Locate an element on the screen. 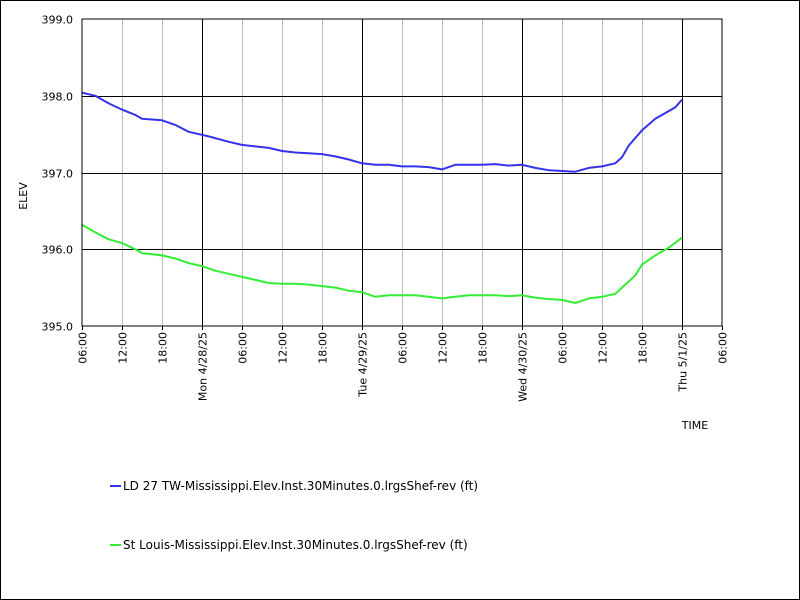  y-axis-label: ELEV is located at coordinates (23, 196).